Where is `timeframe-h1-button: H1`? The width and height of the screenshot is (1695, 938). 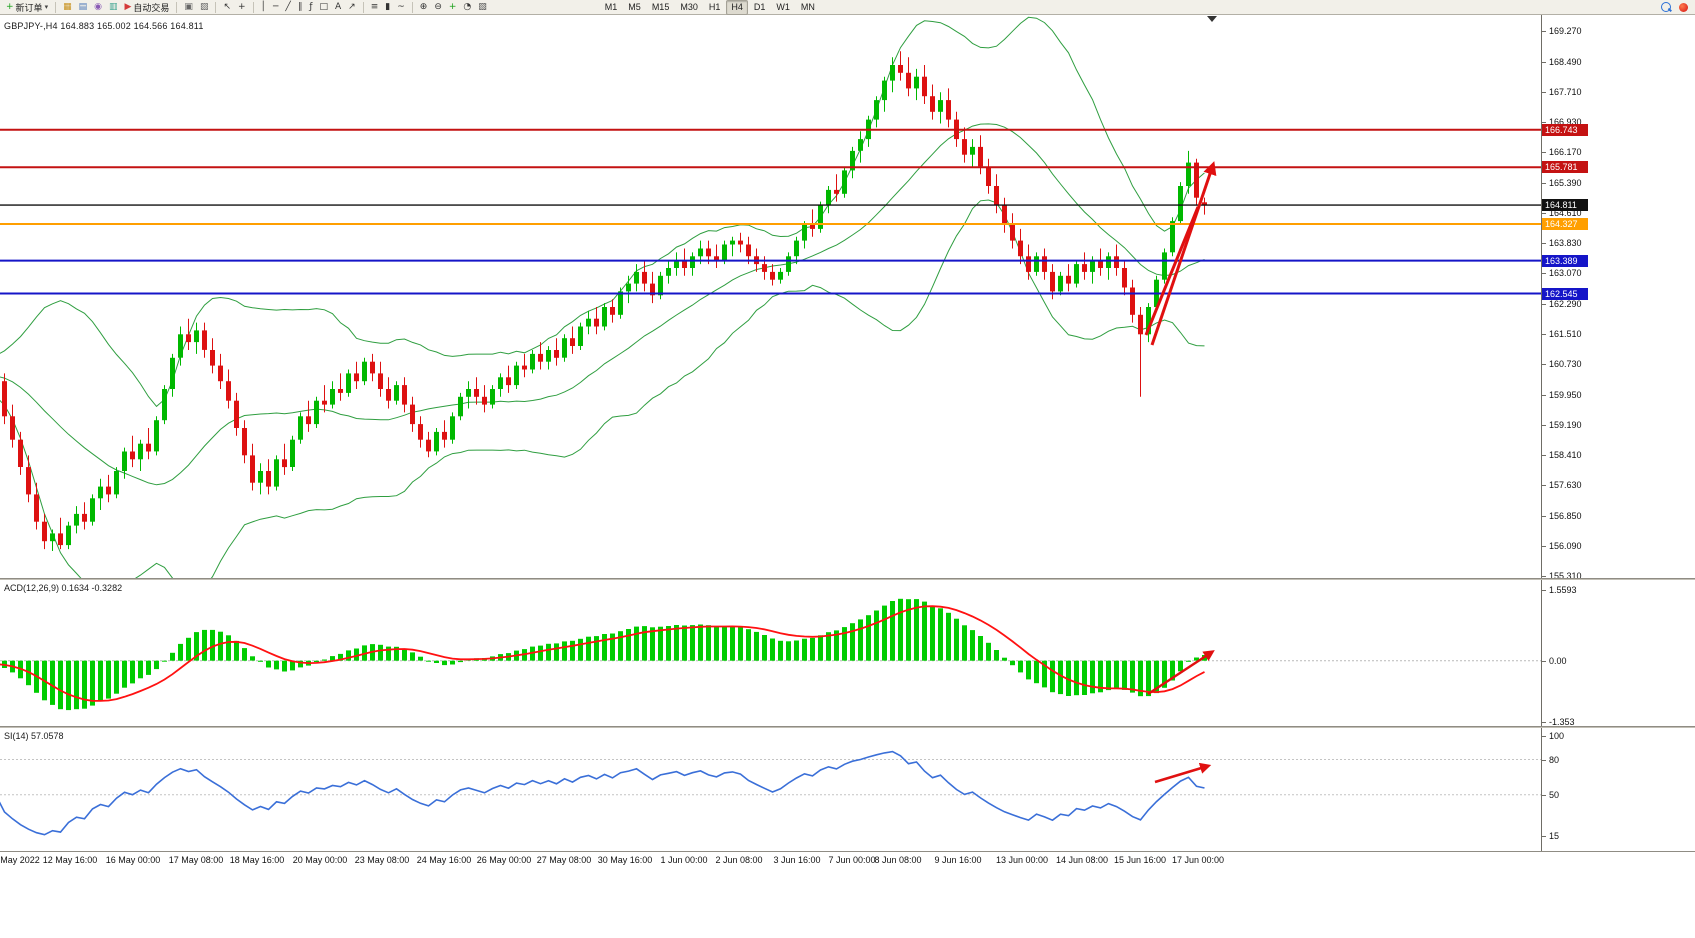
timeframe-h1-button: H1 is located at coordinates (714, 6).